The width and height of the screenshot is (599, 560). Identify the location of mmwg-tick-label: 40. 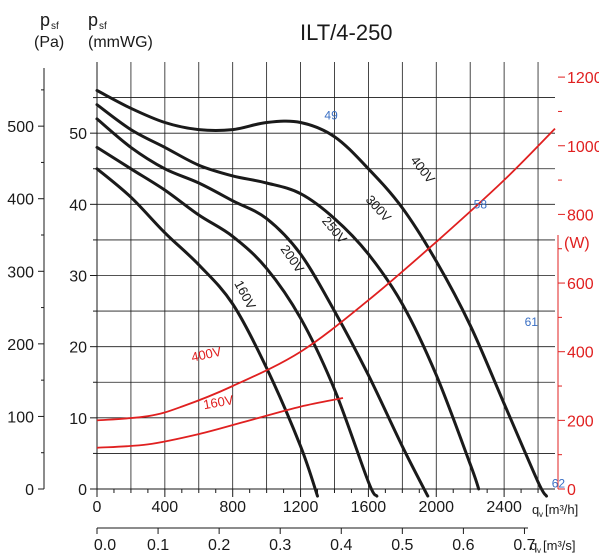
(78, 205).